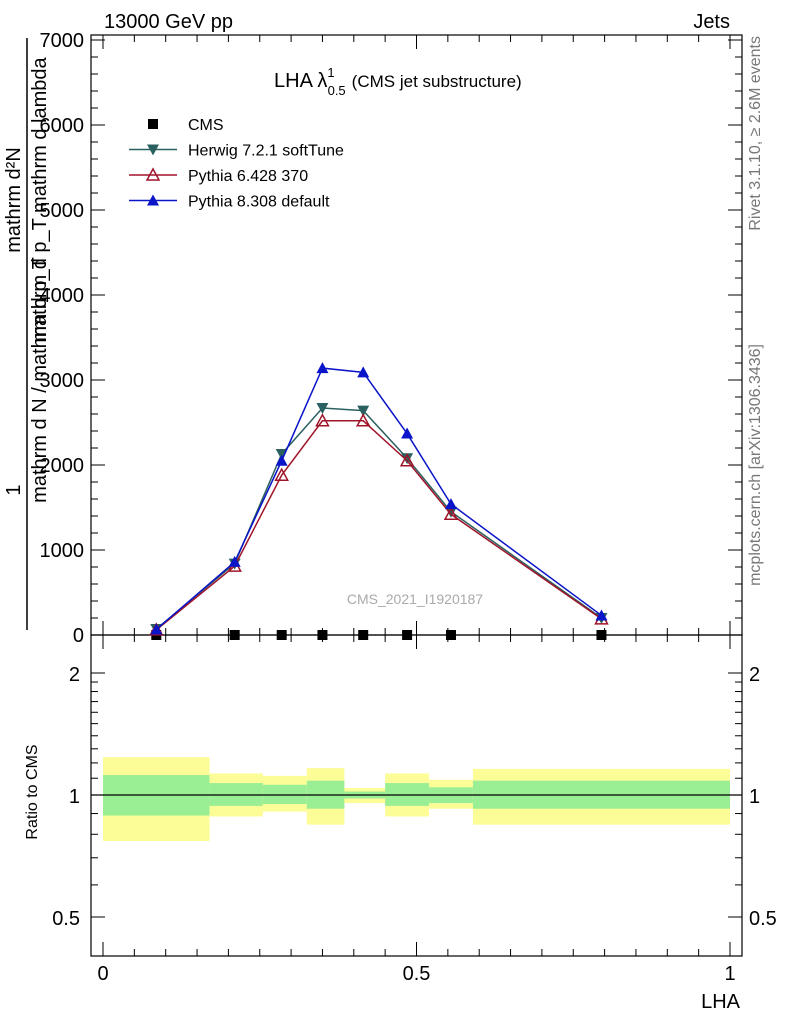 The height and width of the screenshot is (1024, 786). I want to click on ylabel-left-denominator: mathrm d N / mathrm d p_T, so click(40, 380).